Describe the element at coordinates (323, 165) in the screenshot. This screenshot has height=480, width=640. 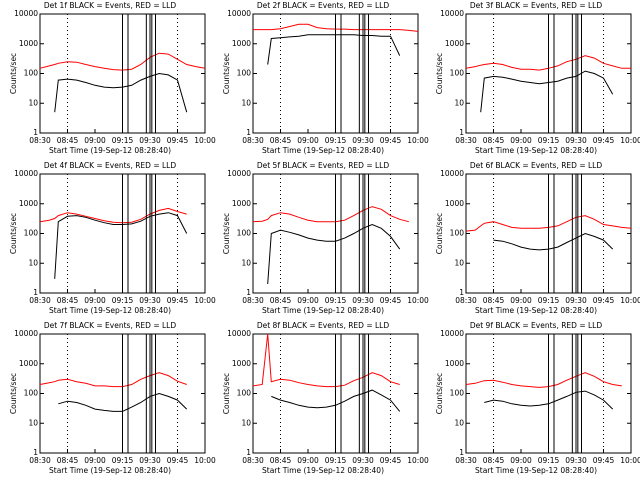
I see `chart-title: Det 5f BLACK = Events, RED = LLD` at that location.